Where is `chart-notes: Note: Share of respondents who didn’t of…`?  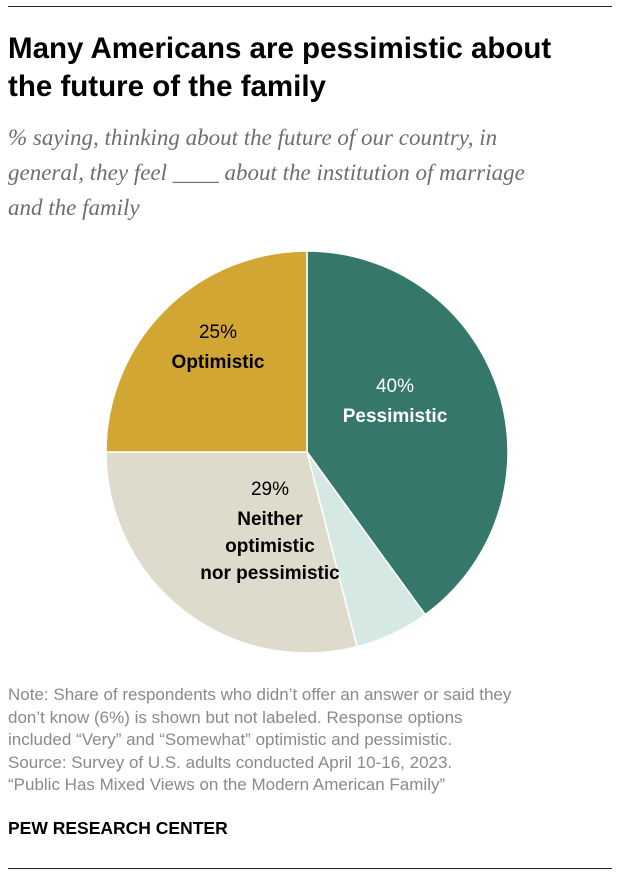
chart-notes: Note: Share of respondents who didn’t of… is located at coordinates (310, 740).